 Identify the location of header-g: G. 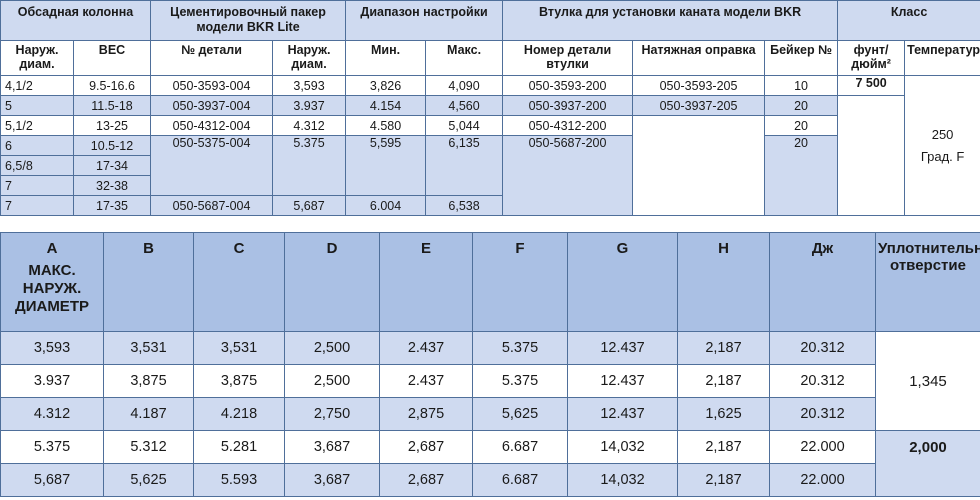
(622, 282).